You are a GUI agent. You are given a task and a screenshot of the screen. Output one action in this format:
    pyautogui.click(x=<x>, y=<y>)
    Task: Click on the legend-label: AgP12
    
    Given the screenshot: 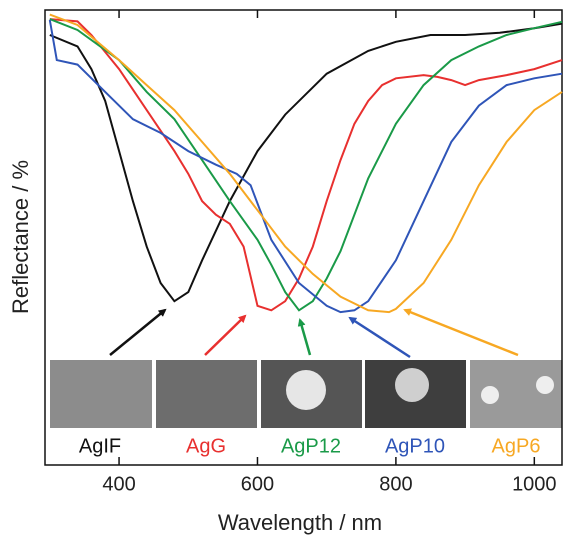 What is the action you would take?
    pyautogui.click(x=311, y=446)
    